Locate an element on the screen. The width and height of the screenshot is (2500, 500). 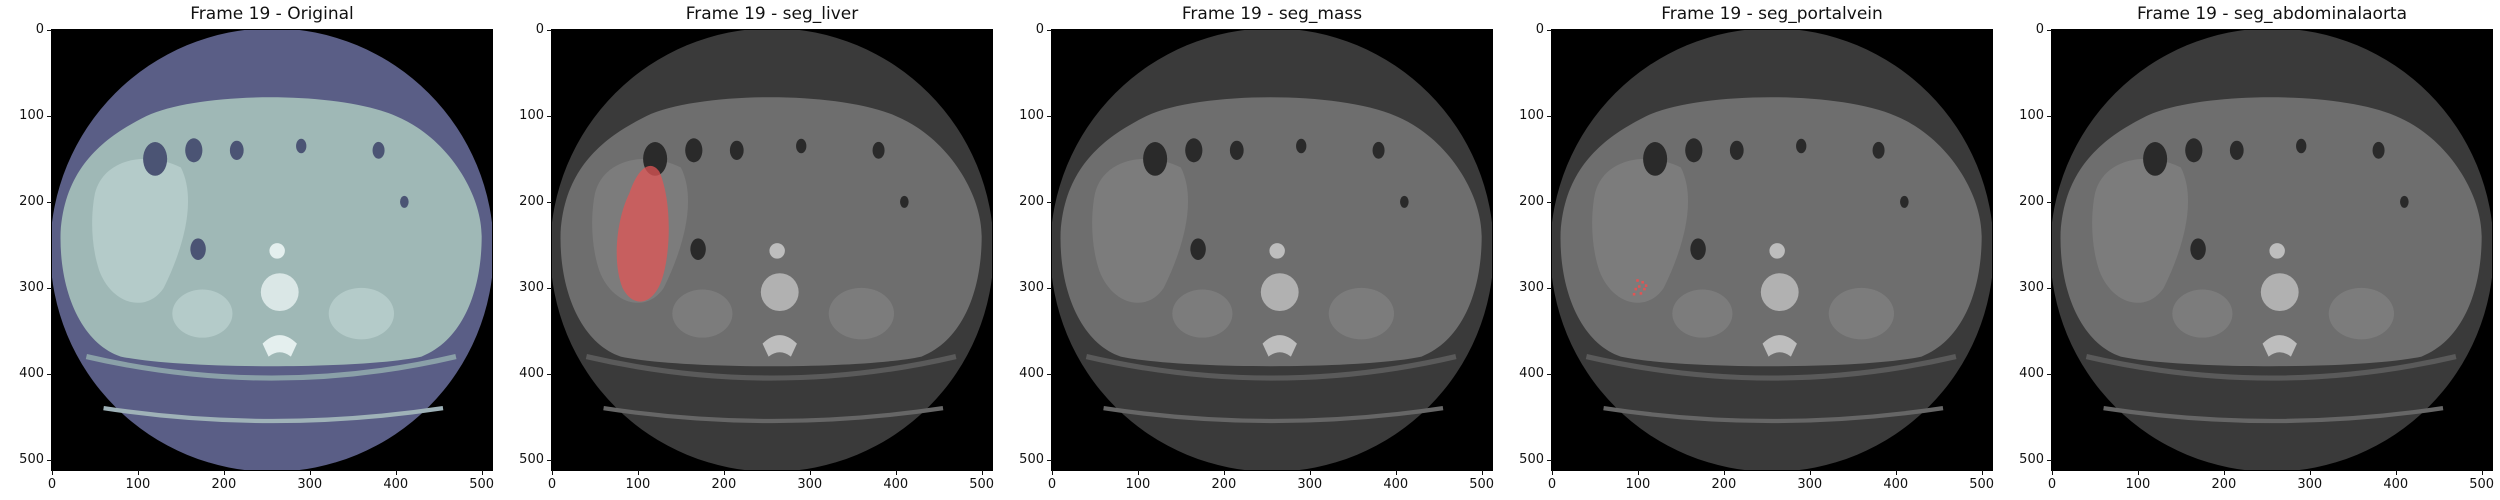
y-tick-label: 400 is located at coordinates (31, 373).